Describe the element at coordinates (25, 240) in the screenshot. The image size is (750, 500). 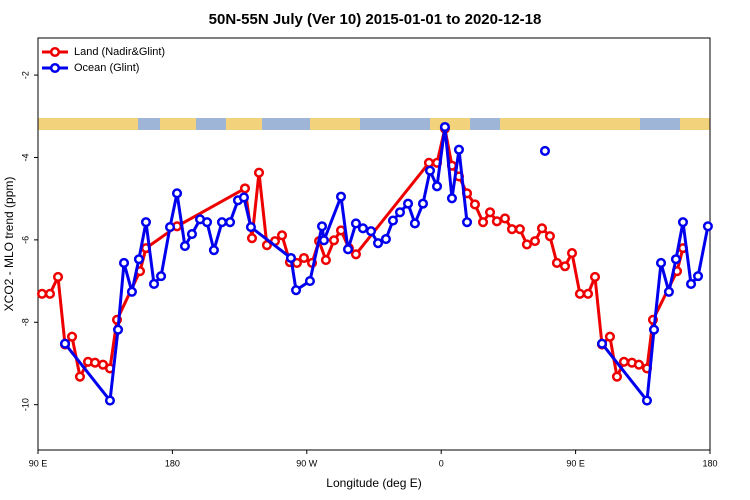
I see `y-tick-label: -6` at that location.